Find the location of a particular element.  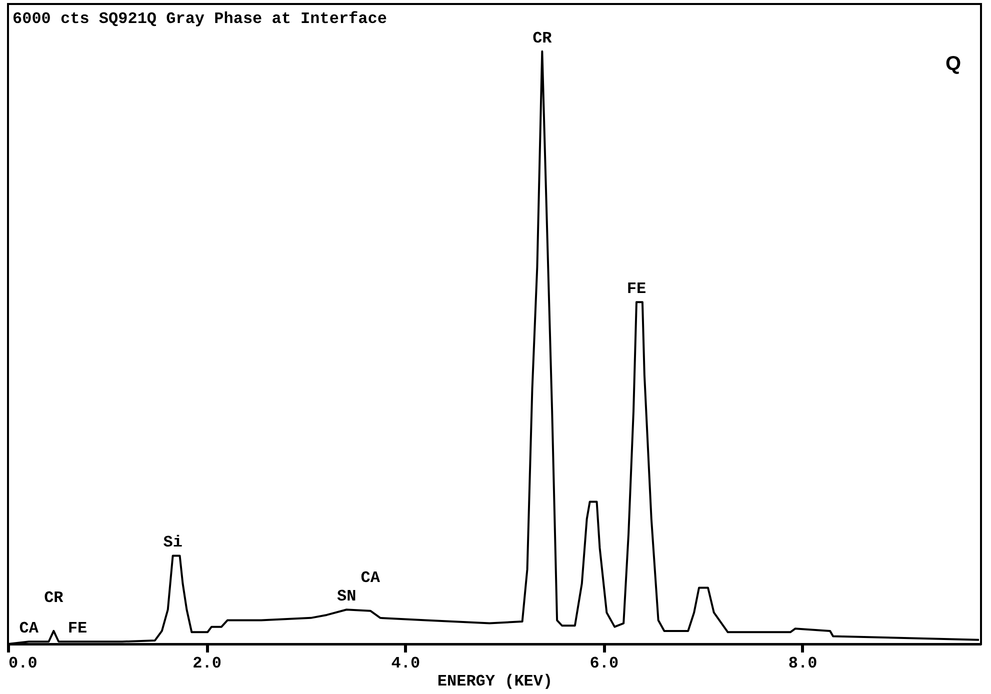

x-tick-label: 8.0 is located at coordinates (803, 663).